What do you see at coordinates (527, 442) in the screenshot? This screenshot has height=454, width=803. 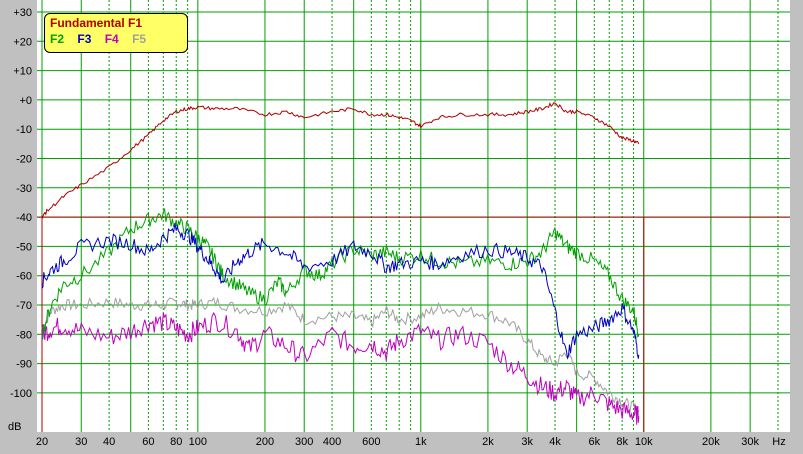 I see `x-tick-label: 3k` at bounding box center [527, 442].